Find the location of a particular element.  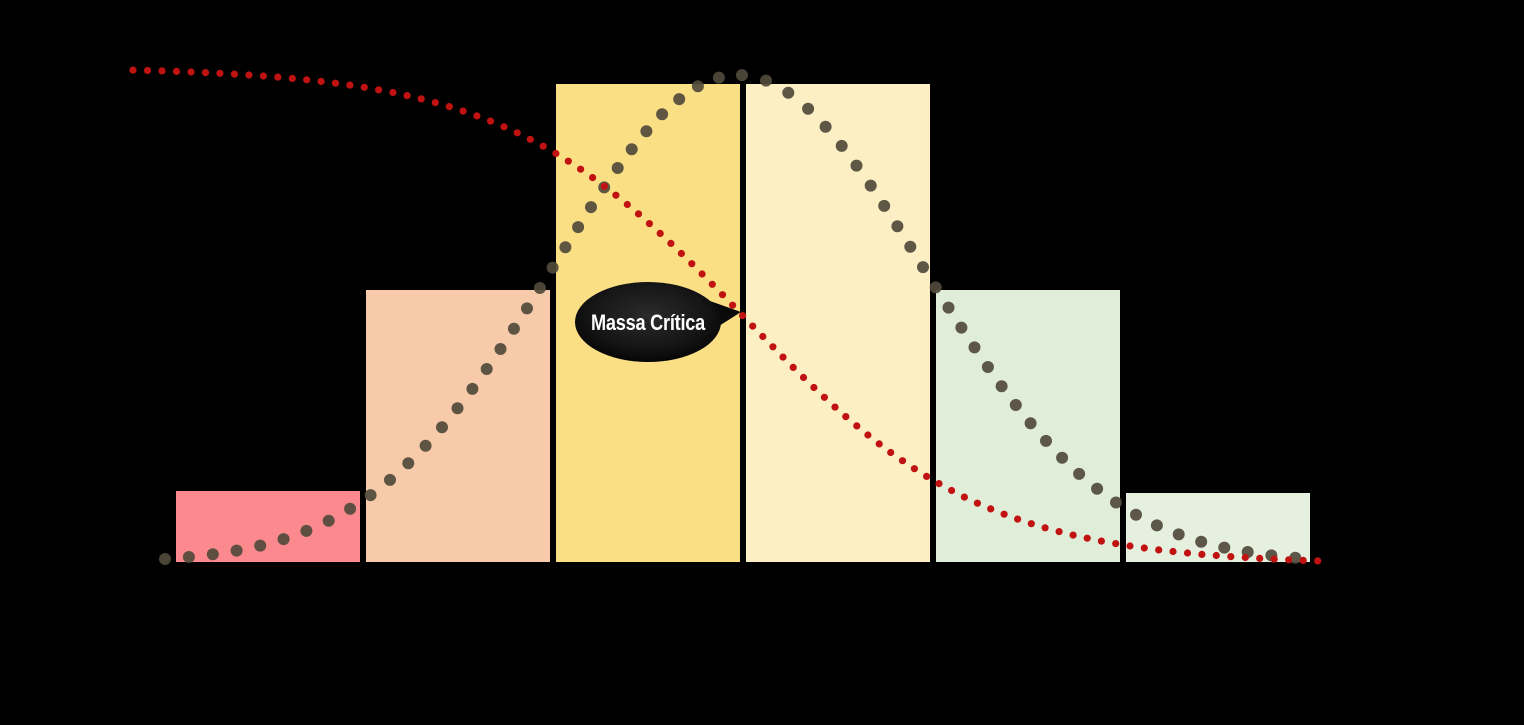

critical-mass-callout: Massa Crítica is located at coordinates (658, 322).